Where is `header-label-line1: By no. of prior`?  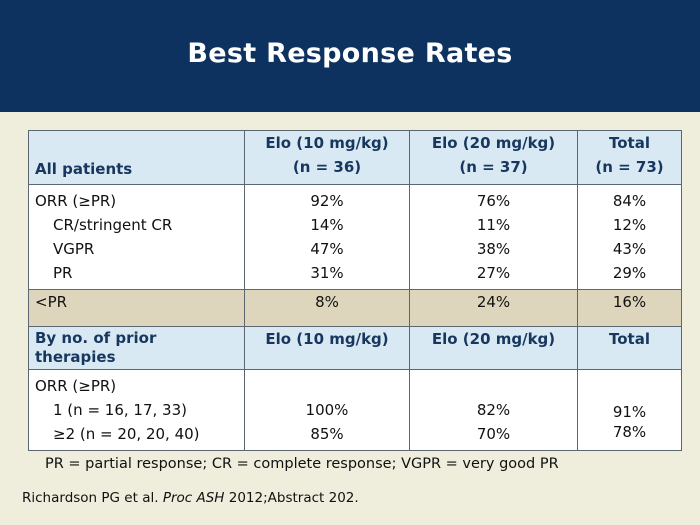 header-label-line1: By no. of prior is located at coordinates (96, 338).